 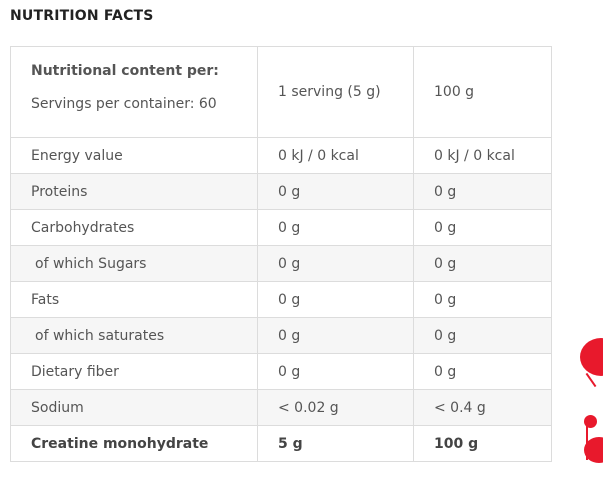 I want to click on decorative-red-dot, so click(x=590, y=421).